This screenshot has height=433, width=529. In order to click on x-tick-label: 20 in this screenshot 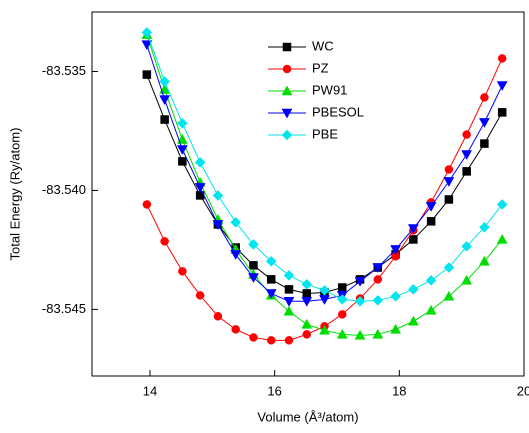, I will do `click(523, 390)`.